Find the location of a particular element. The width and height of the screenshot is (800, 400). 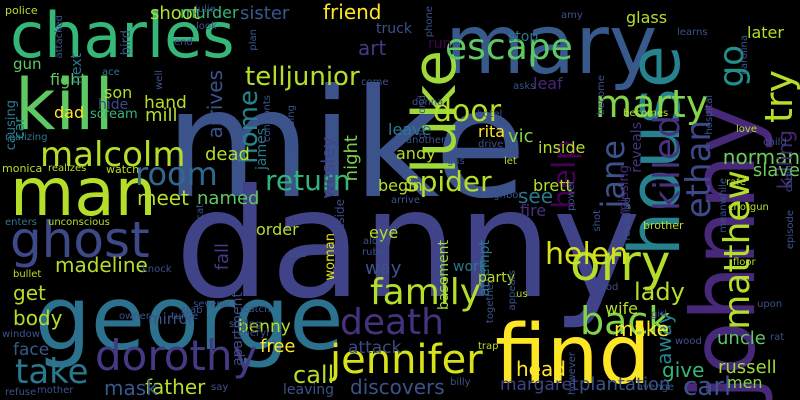

cloud-word-hand: hand is located at coordinates (165, 103).